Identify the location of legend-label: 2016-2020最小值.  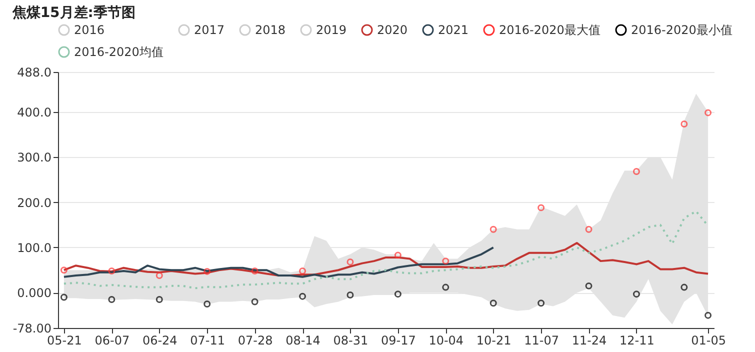
(681, 30).